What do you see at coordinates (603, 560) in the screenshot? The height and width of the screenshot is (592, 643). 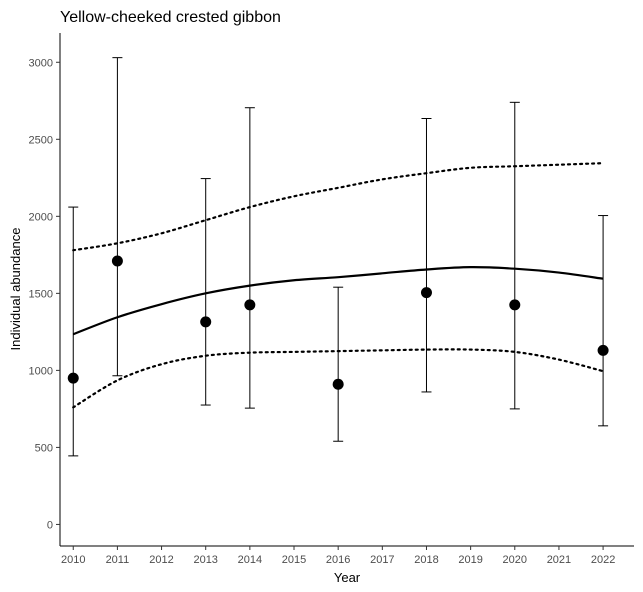 I see `x-tick-label: 2022` at bounding box center [603, 560].